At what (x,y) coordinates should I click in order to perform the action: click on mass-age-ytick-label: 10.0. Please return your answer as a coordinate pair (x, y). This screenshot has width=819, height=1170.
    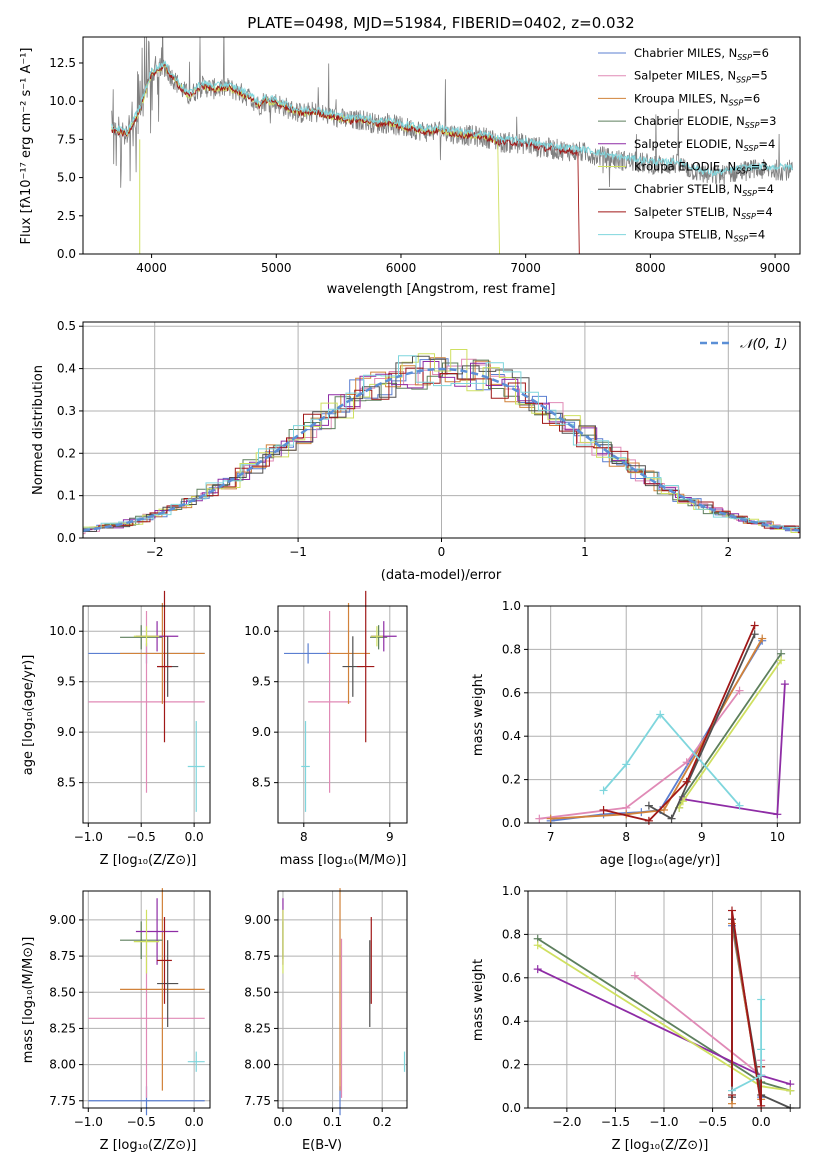
    Looking at the image, I should click on (257, 631).